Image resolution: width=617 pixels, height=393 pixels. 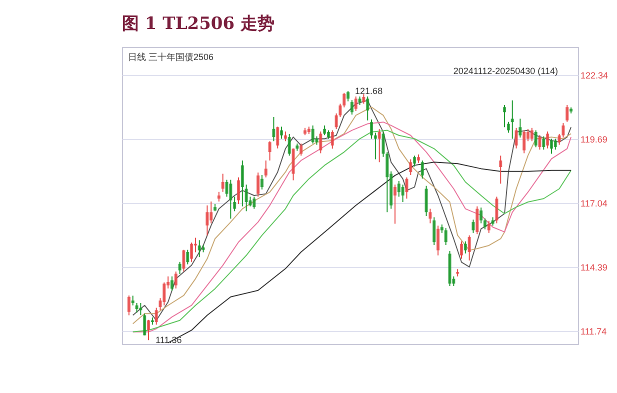 What do you see at coordinates (594, 139) in the screenshot?
I see `y-tick-label: 119.69` at bounding box center [594, 139].